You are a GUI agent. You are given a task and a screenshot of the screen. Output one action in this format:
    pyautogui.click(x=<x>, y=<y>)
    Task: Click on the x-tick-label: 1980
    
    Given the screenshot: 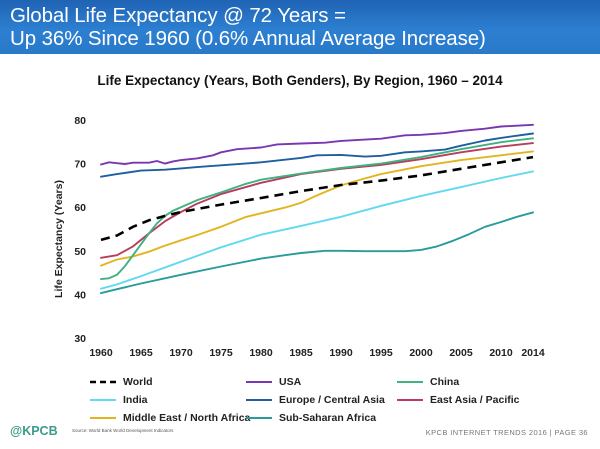 What is the action you would take?
    pyautogui.click(x=261, y=353)
    